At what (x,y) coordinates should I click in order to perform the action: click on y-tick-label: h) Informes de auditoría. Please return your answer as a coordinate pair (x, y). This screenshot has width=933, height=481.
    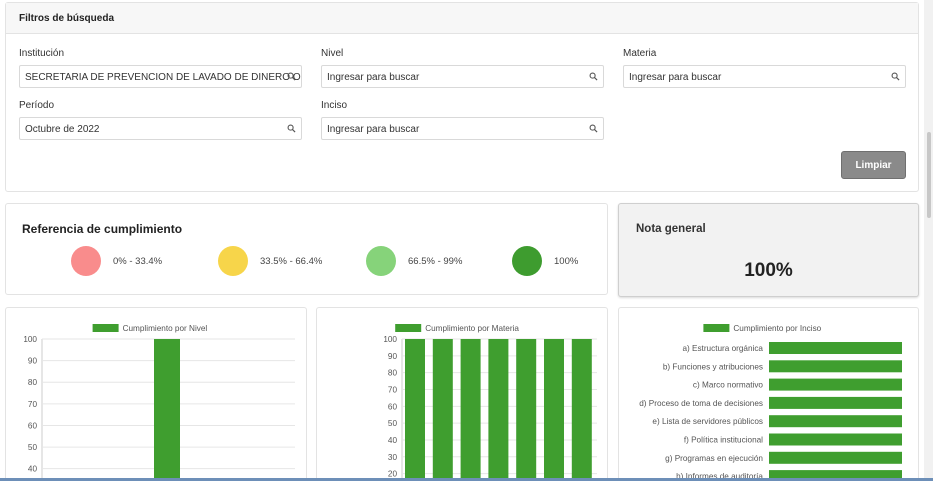
    Looking at the image, I should click on (719, 476).